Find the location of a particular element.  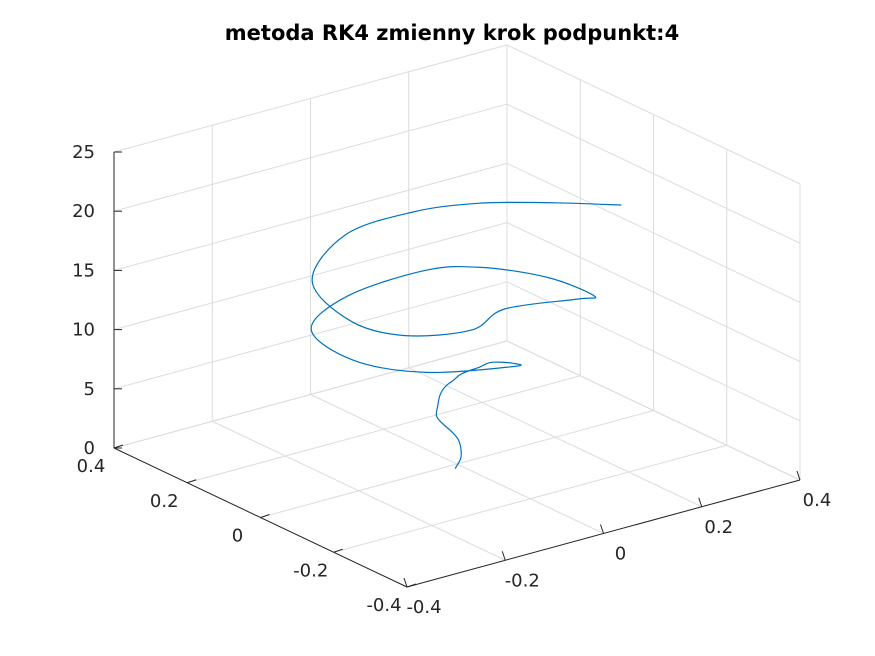

y-tick-label: 0 is located at coordinates (237, 536).